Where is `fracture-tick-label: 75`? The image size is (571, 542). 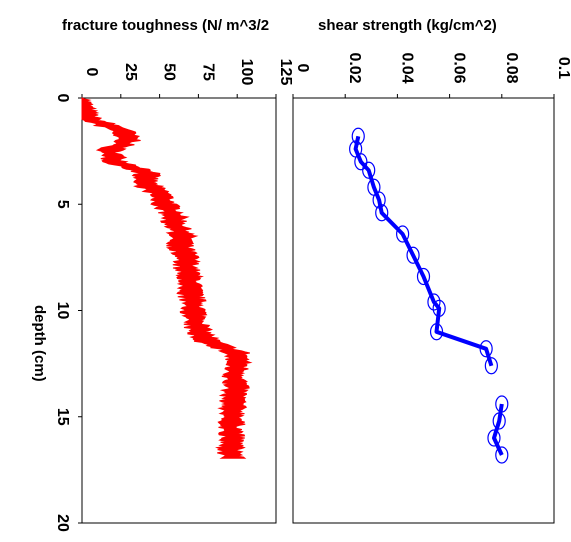 fracture-tick-label: 75 is located at coordinates (207, 72).